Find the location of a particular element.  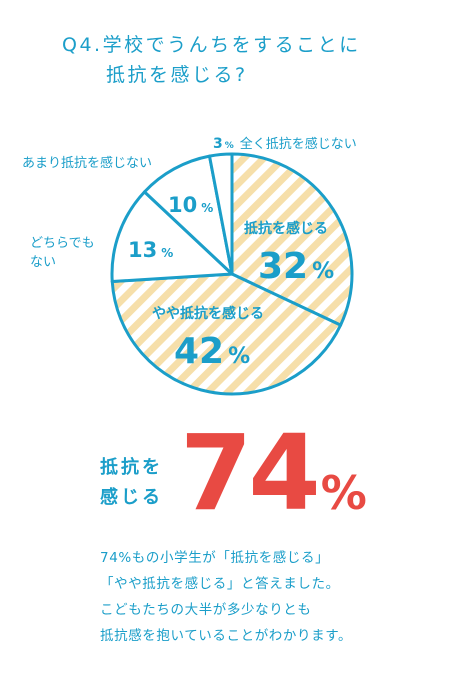

highlight-unit: % is located at coordinates (343, 493).